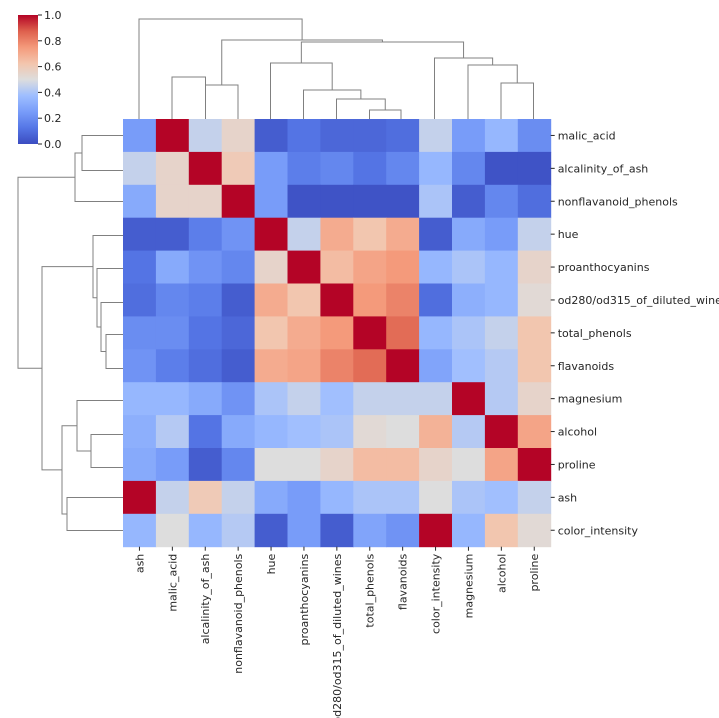  What do you see at coordinates (53, 118) in the screenshot?
I see `colorbar-tick-label: 0.2` at bounding box center [53, 118].